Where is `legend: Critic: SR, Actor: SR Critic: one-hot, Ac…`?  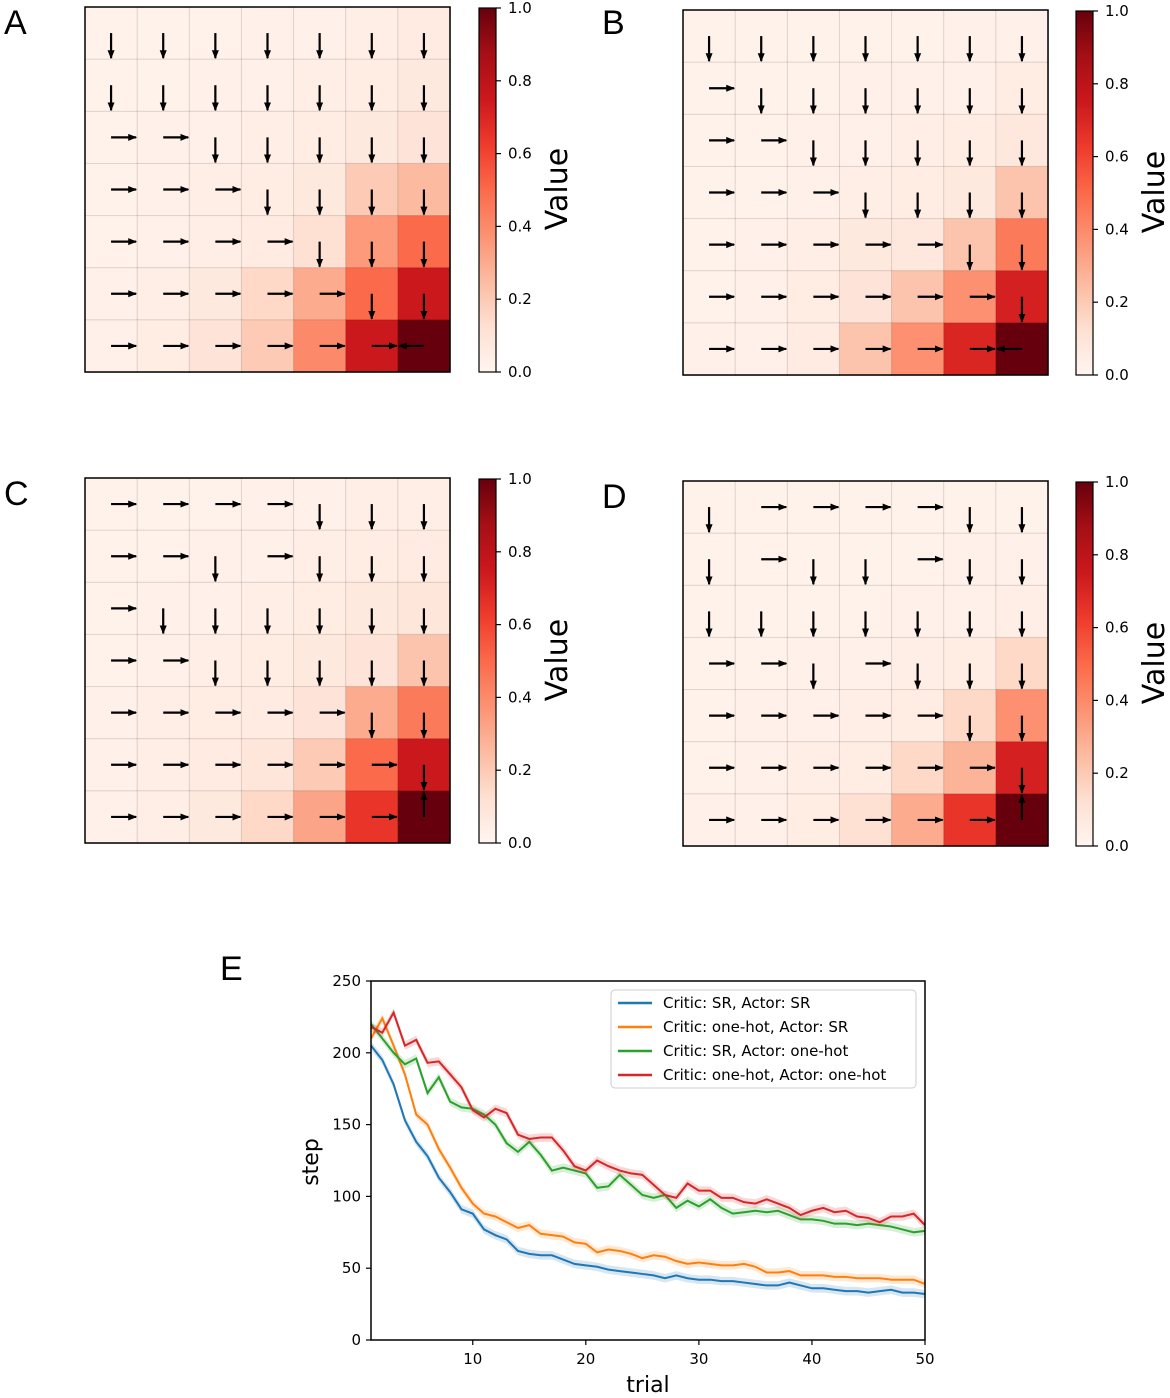
legend: Critic: SR, Actor: SR Critic: one-hot, Ac… is located at coordinates (763, 1039).